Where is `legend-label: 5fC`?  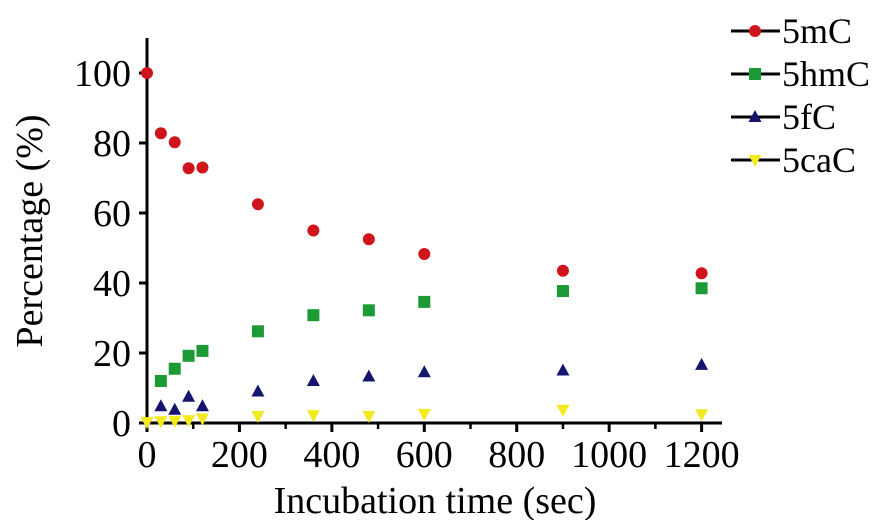
legend-label: 5fC is located at coordinates (809, 117).